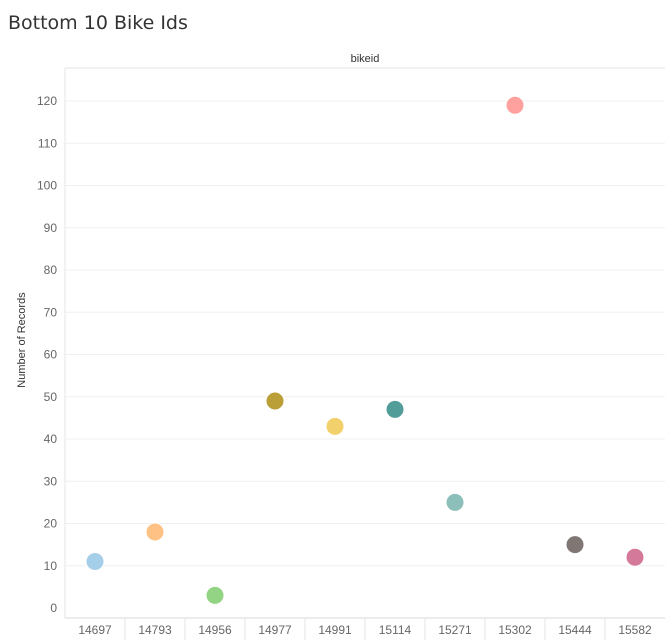 This screenshot has height=643, width=672. Describe the element at coordinates (47, 143) in the screenshot. I see `y-tick-label: 110` at that location.